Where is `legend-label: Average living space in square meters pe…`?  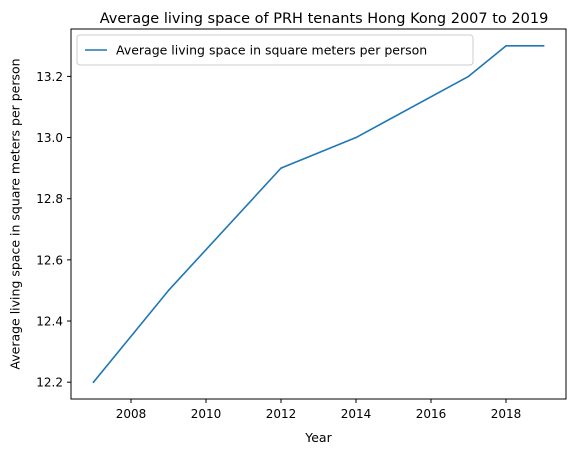 legend-label: Average living space in square meters pe… is located at coordinates (271, 50).